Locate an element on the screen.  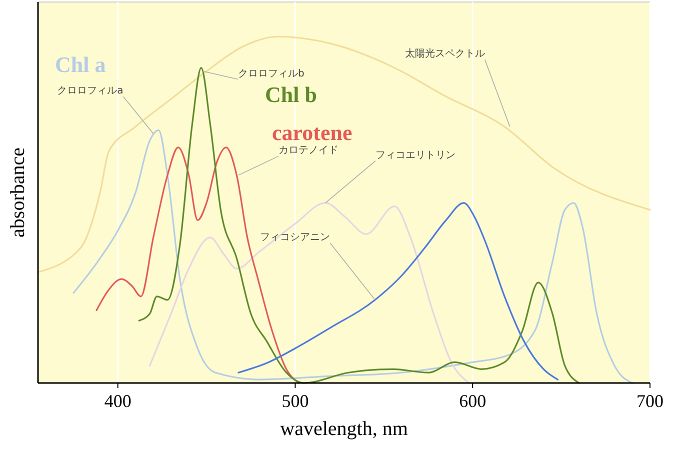
annotation: フィコエリトリン is located at coordinates (415, 155).